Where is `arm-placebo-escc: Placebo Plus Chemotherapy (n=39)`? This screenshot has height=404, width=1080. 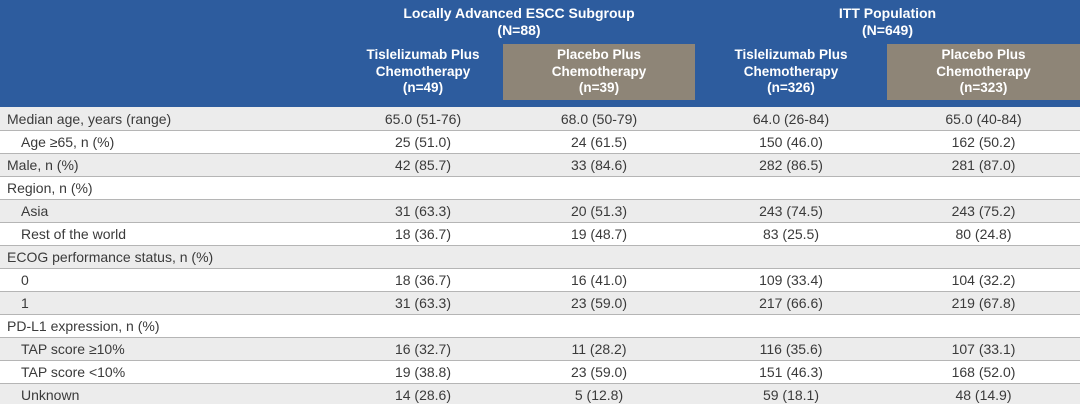
arm-placebo-escc: Placebo Plus Chemotherapy (n=39) is located at coordinates (599, 72).